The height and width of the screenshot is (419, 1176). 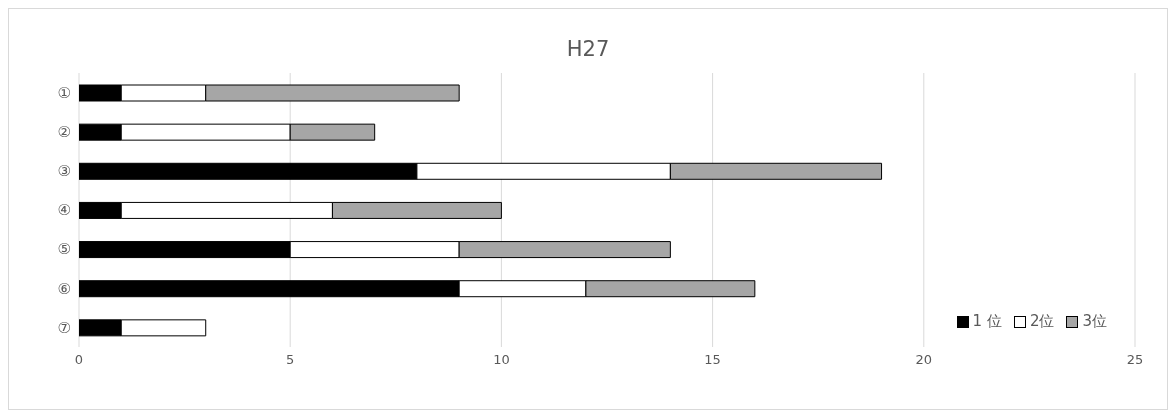 What do you see at coordinates (64, 210) in the screenshot?
I see `y-tick-label: ④` at bounding box center [64, 210].